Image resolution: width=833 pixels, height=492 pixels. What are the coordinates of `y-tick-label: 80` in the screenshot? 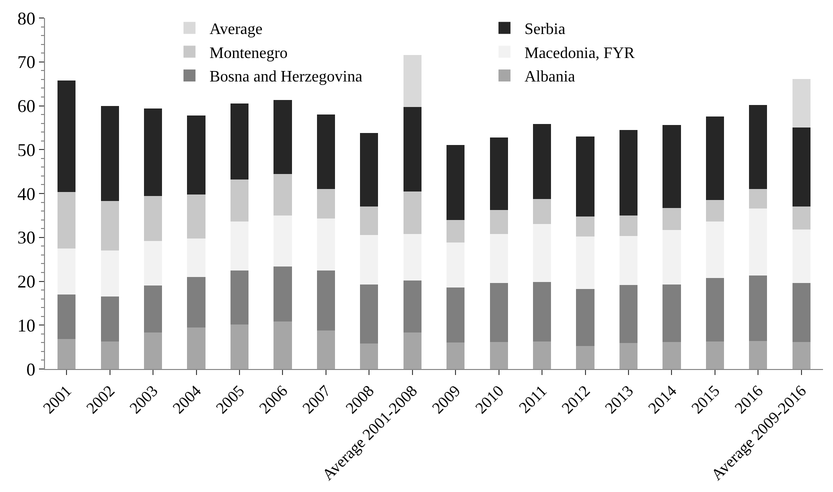 It's located at (26, 18).